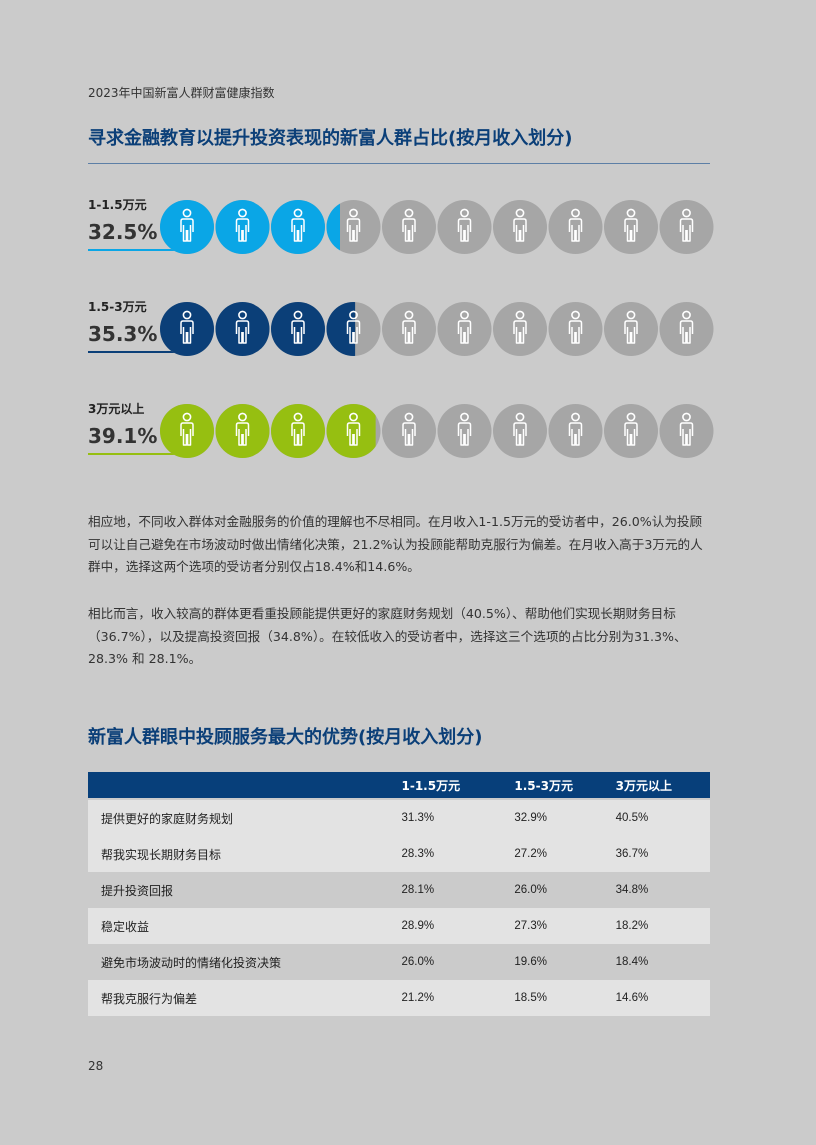  What do you see at coordinates (458, 818) in the screenshot?
I see `cell-value: 31.3%` at bounding box center [458, 818].